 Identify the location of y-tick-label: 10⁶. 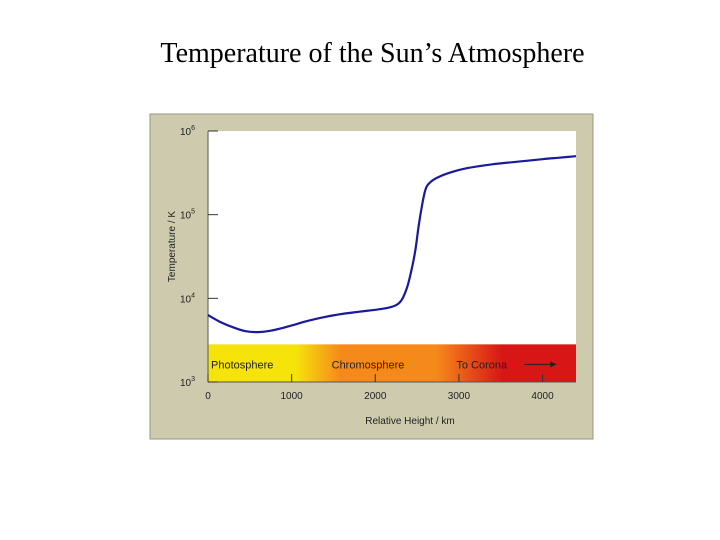
(187, 131).